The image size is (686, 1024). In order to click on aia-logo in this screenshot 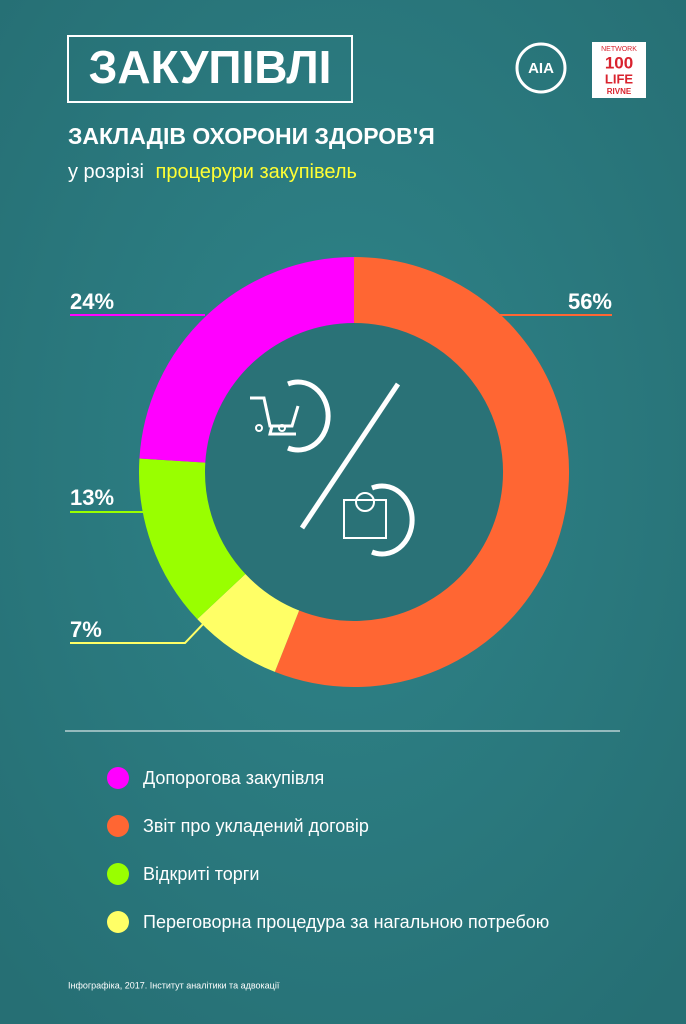, I will do `click(541, 68)`.